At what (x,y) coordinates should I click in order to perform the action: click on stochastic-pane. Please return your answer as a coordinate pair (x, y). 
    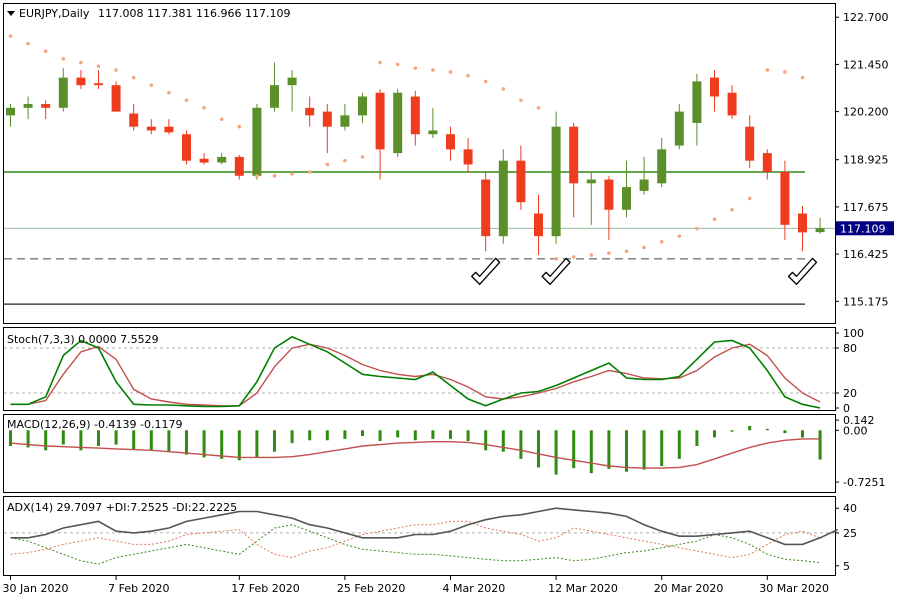
    Looking at the image, I should click on (419, 372).